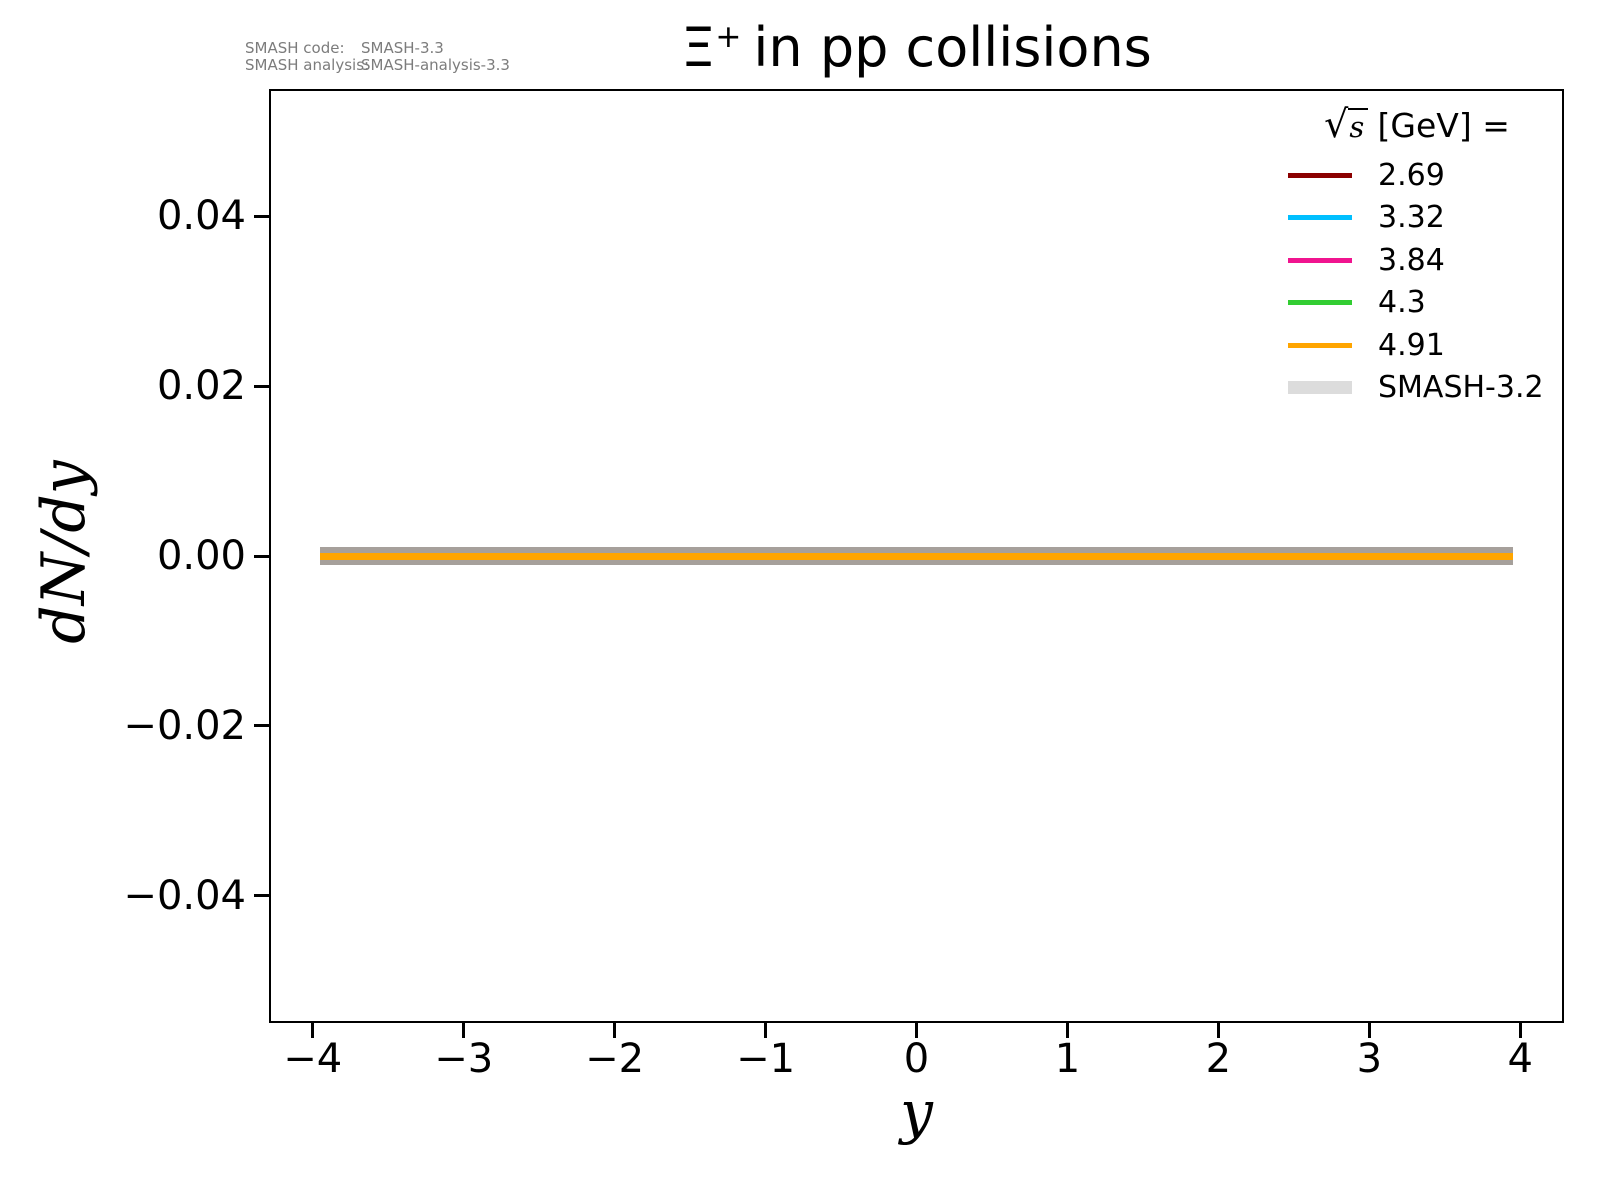 The image size is (1600, 1200). Describe the element at coordinates (1369, 1059) in the screenshot. I see `x-tick-label: 3` at that location.